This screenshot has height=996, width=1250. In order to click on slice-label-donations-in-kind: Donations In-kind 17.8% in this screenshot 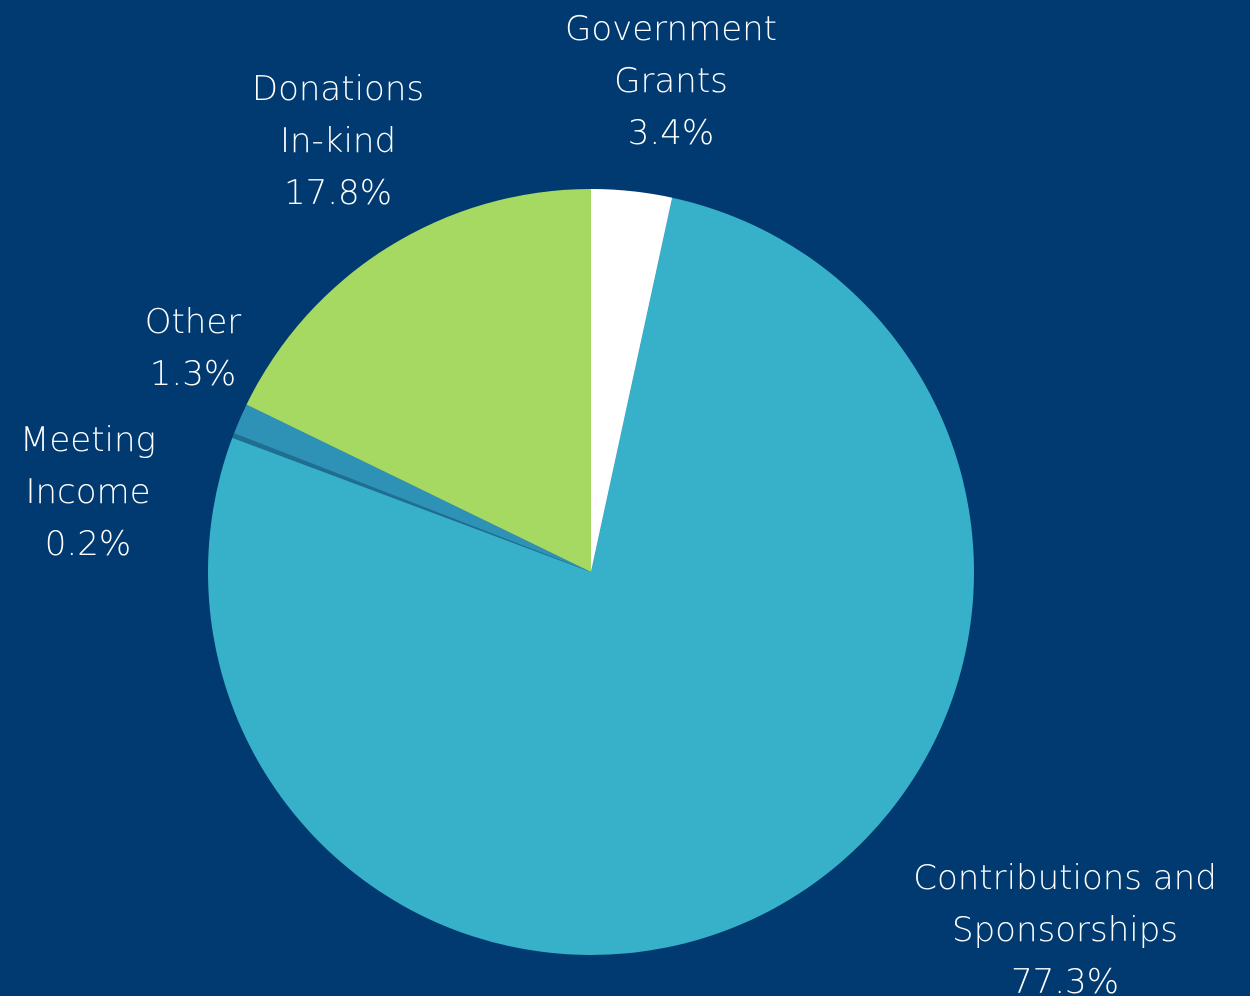, I will do `click(338, 141)`.